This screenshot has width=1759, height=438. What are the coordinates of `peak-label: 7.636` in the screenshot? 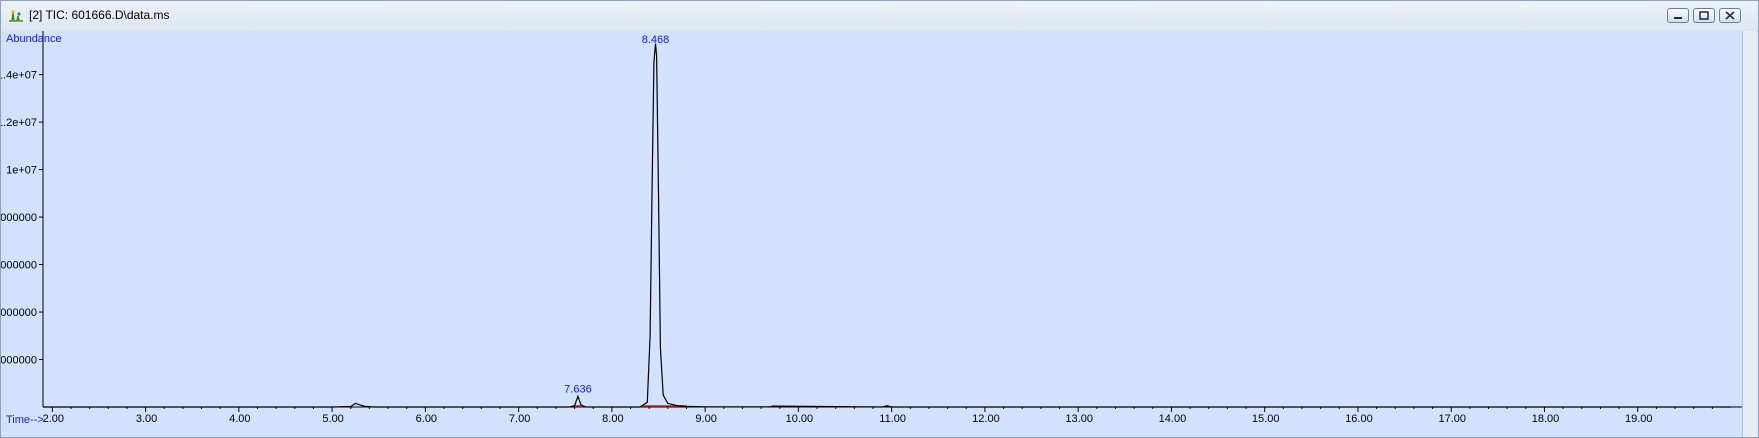 It's located at (578, 389).